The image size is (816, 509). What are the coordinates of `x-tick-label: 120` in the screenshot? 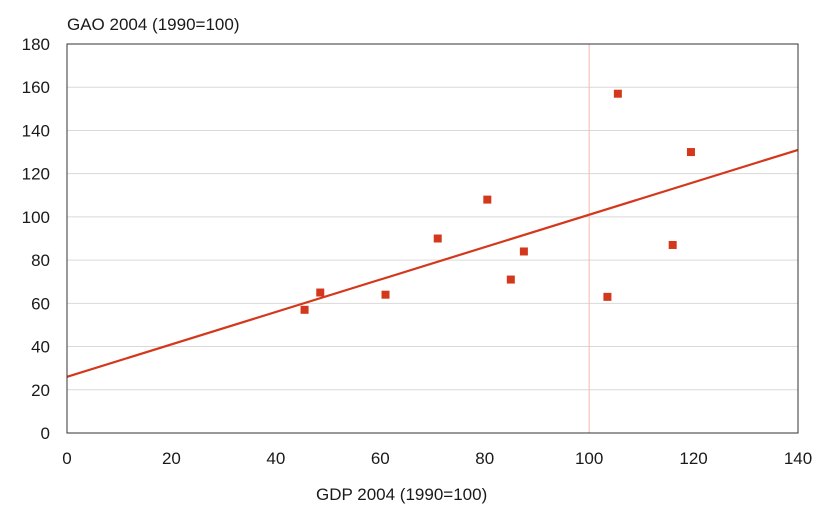 It's located at (693, 458).